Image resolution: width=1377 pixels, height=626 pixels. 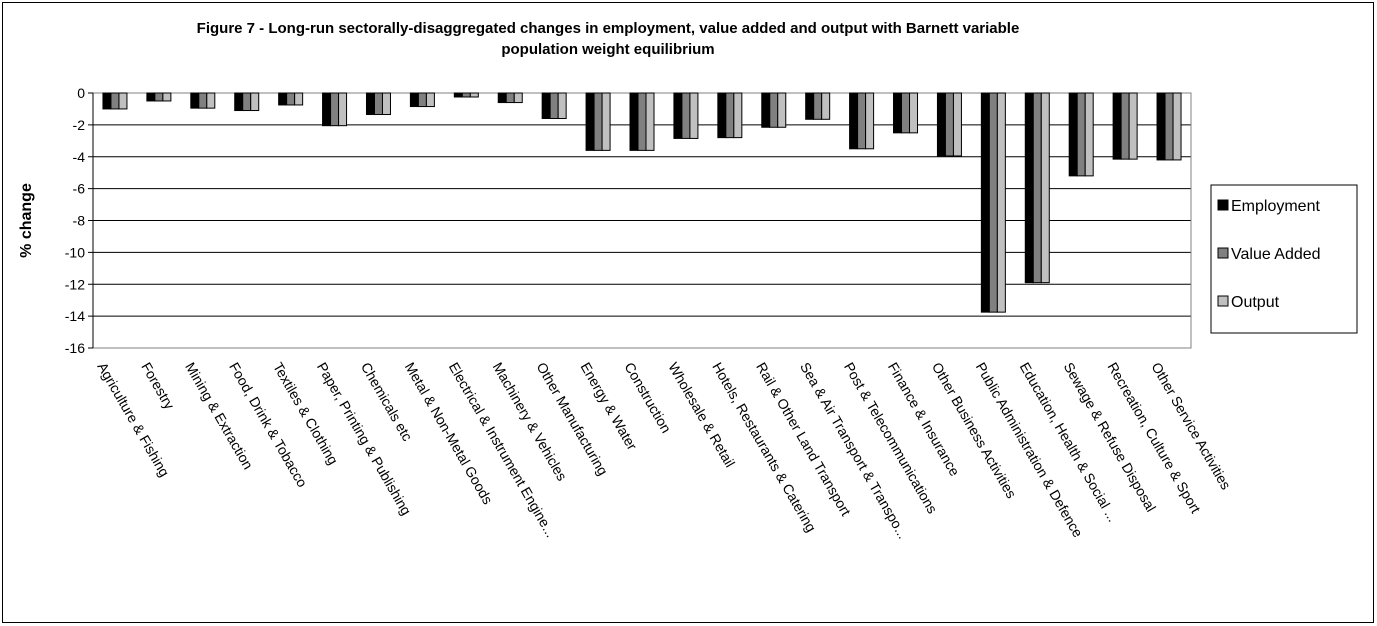 I want to click on y-axis-ticks: 0 -2 -4 -6 -8 -10 -12 -14 -16, so click(x=79, y=220).